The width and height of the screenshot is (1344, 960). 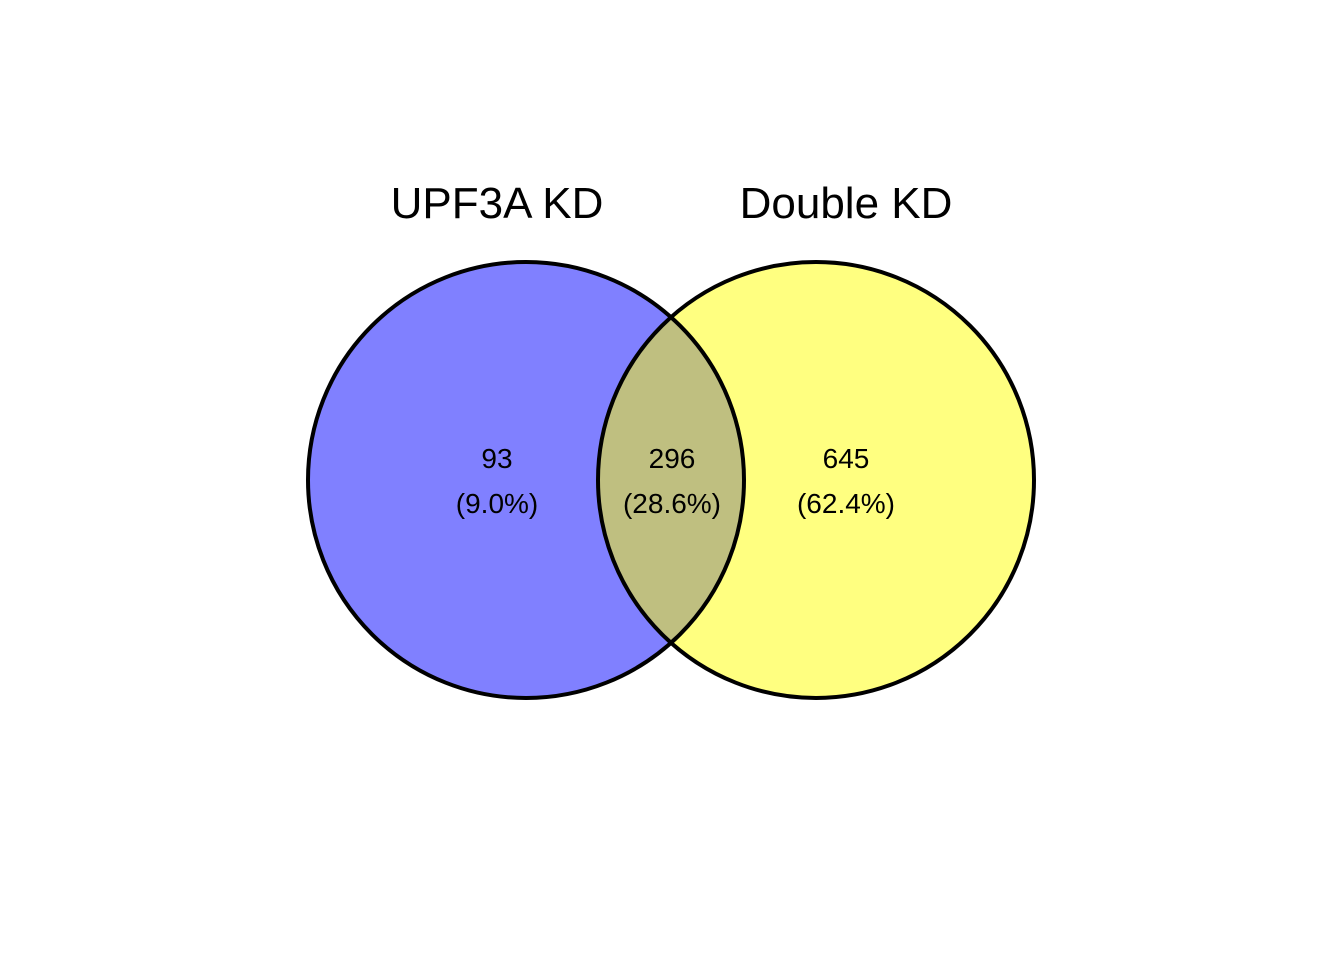 I want to click on left-only-percent: (9.0%), so click(x=497, y=503).